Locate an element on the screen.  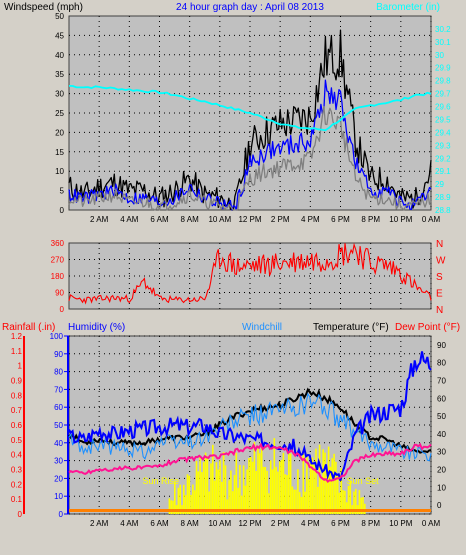
temperature-tick: 90 is located at coordinates (441, 345).